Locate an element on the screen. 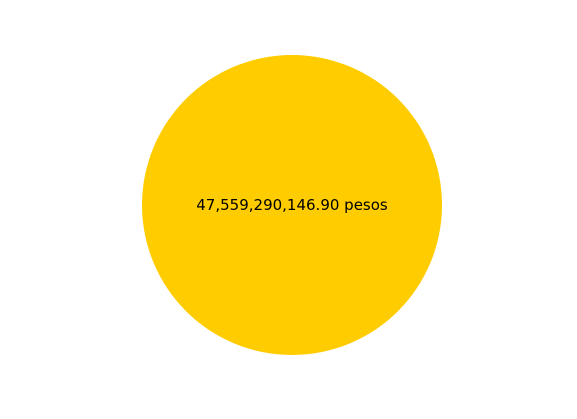  pie-labels: 47,559,290,146.90 pesos is located at coordinates (292, 205).